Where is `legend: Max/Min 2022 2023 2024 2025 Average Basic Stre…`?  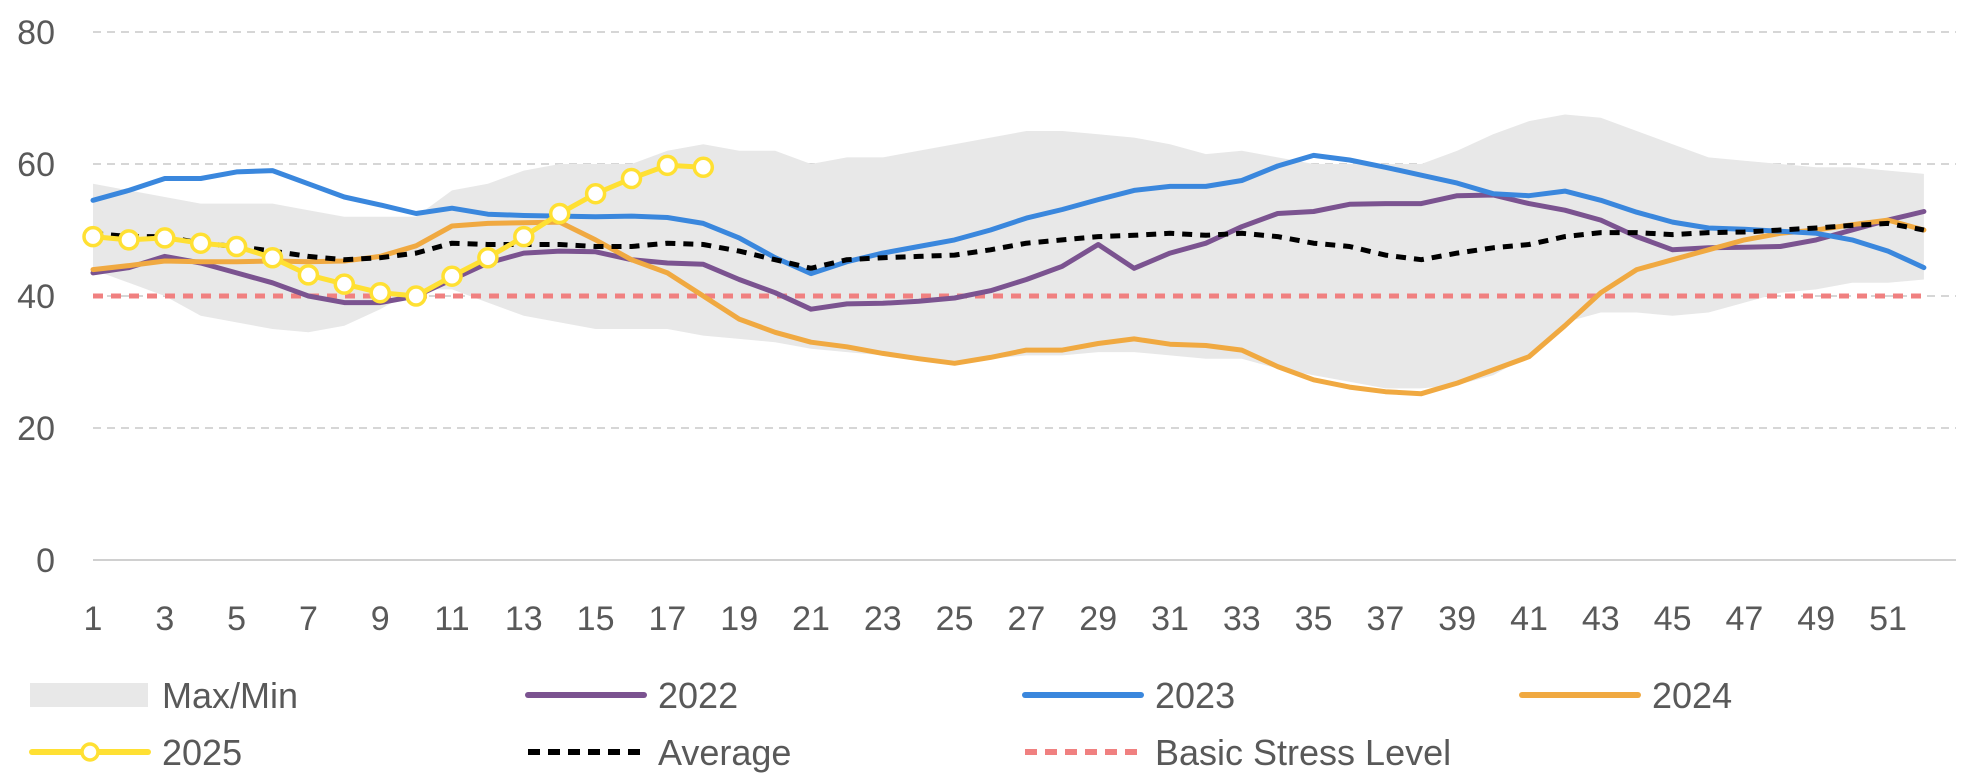
legend: Max/Min 2022 2023 2024 2025 Average Basic Stre… is located at coordinates (880, 724).